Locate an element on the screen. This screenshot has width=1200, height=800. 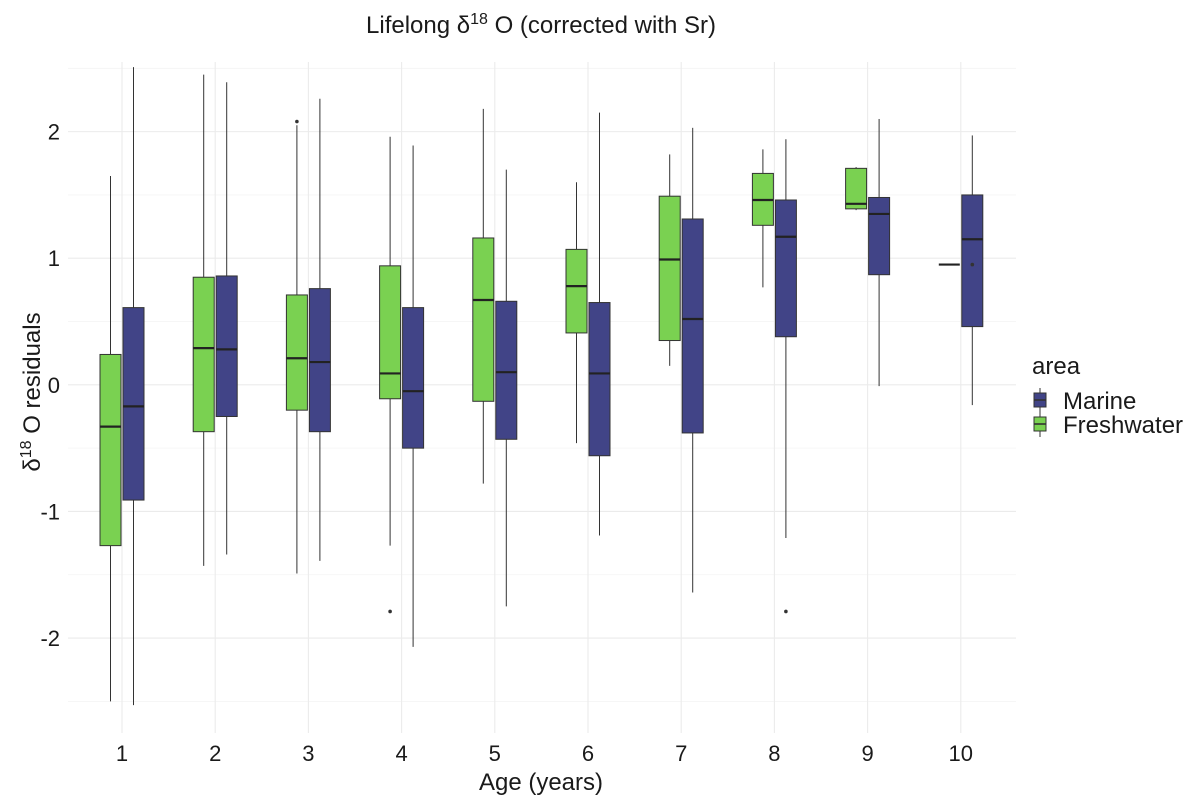
y-tick-label: 0 is located at coordinates (54, 385).